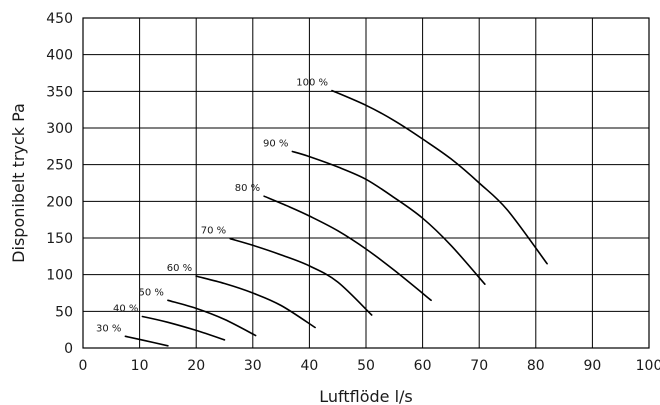 The height and width of the screenshot is (405, 660). Describe the element at coordinates (196, 366) in the screenshot. I see `x-tick-label: 20` at that location.